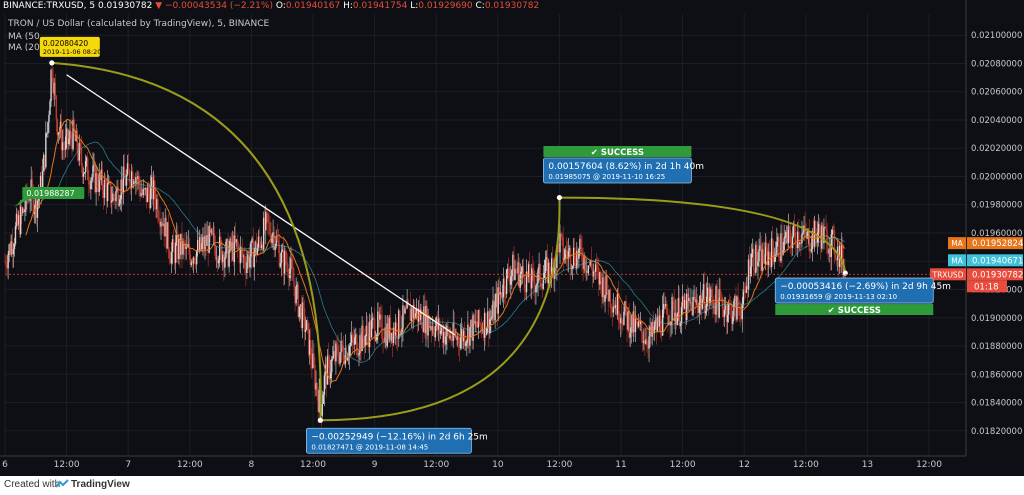 The image size is (1024, 495). What do you see at coordinates (24, 37) in the screenshot?
I see `ma-legend-50: MA (50` at bounding box center [24, 37].